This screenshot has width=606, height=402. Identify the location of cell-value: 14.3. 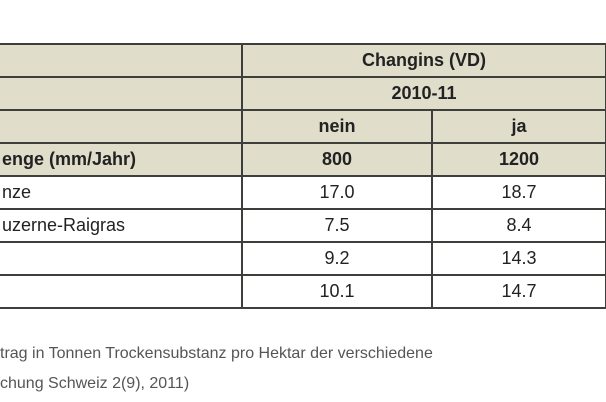
(518, 258).